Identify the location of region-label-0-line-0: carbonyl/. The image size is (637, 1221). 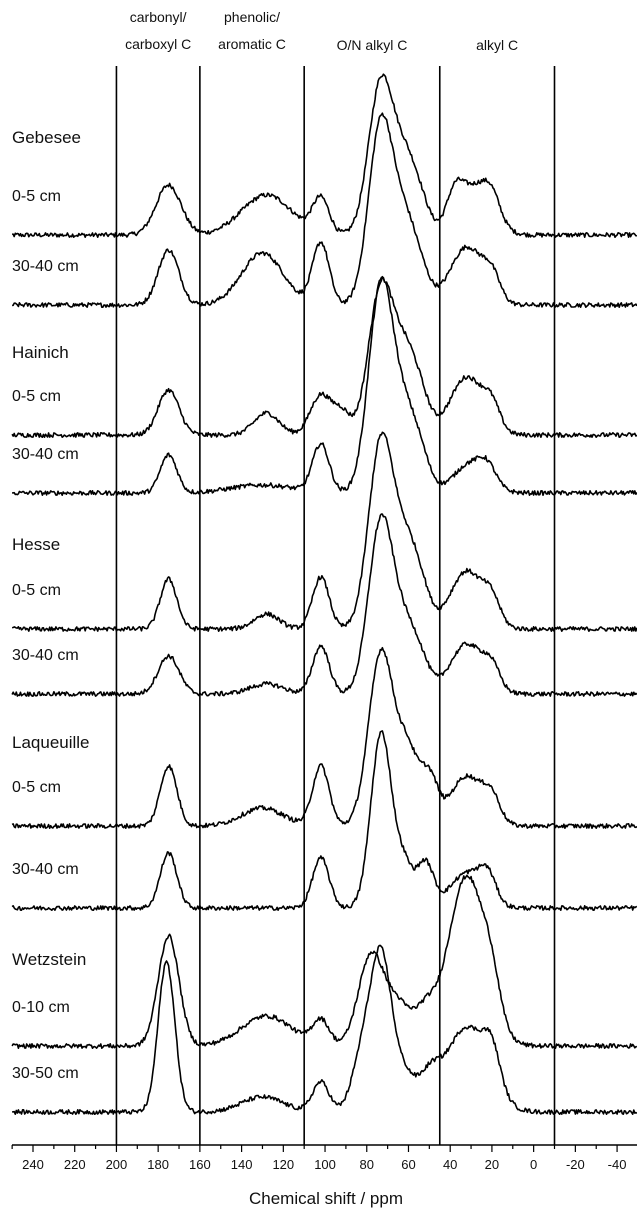
(158, 17).